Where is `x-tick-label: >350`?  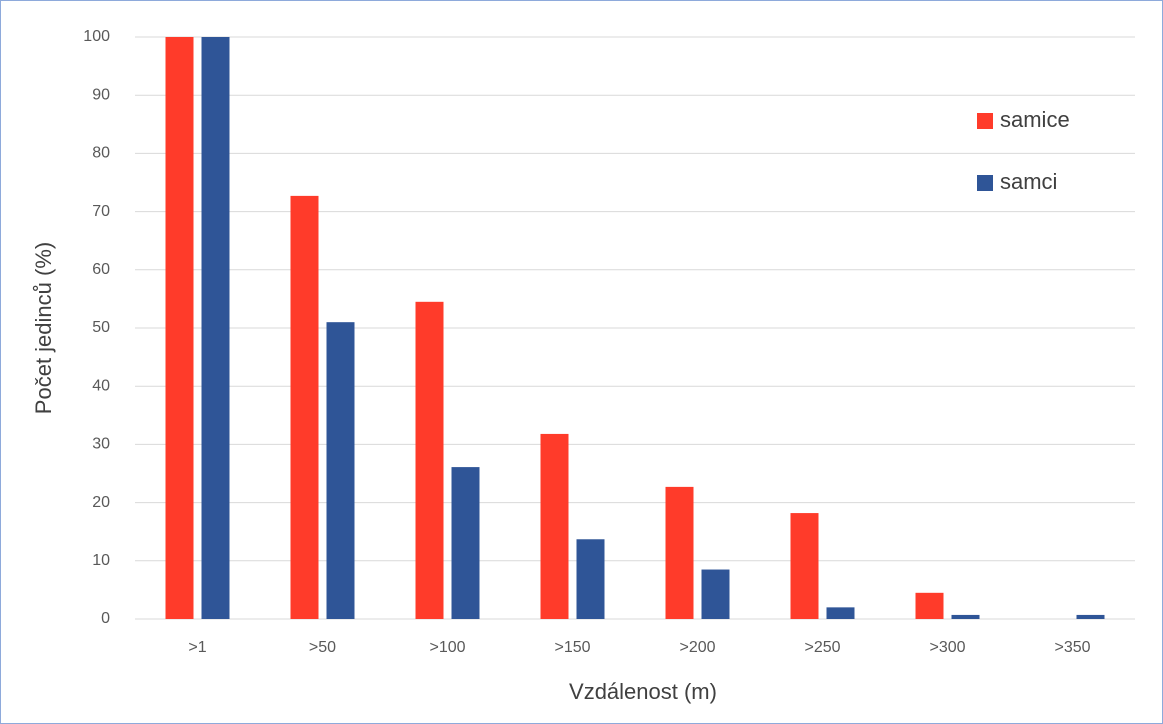
x-tick-label: >350 is located at coordinates (1072, 647).